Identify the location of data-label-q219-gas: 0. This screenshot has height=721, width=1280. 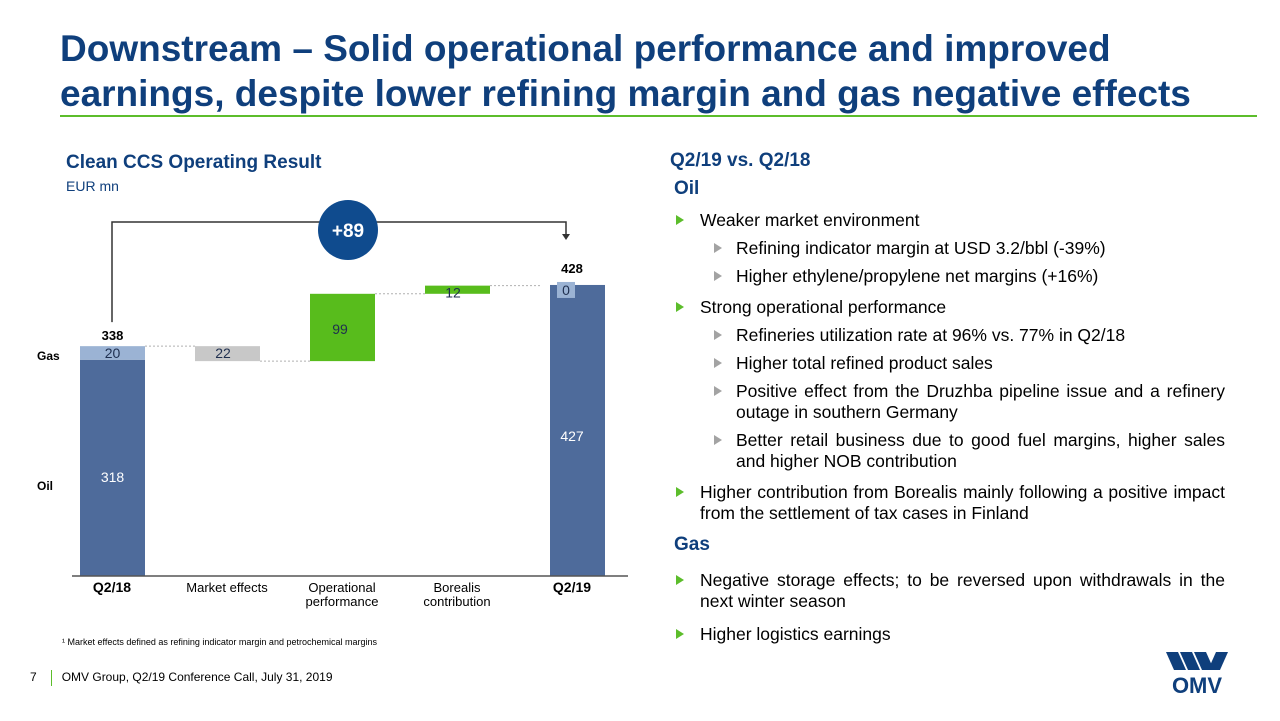
(566, 290).